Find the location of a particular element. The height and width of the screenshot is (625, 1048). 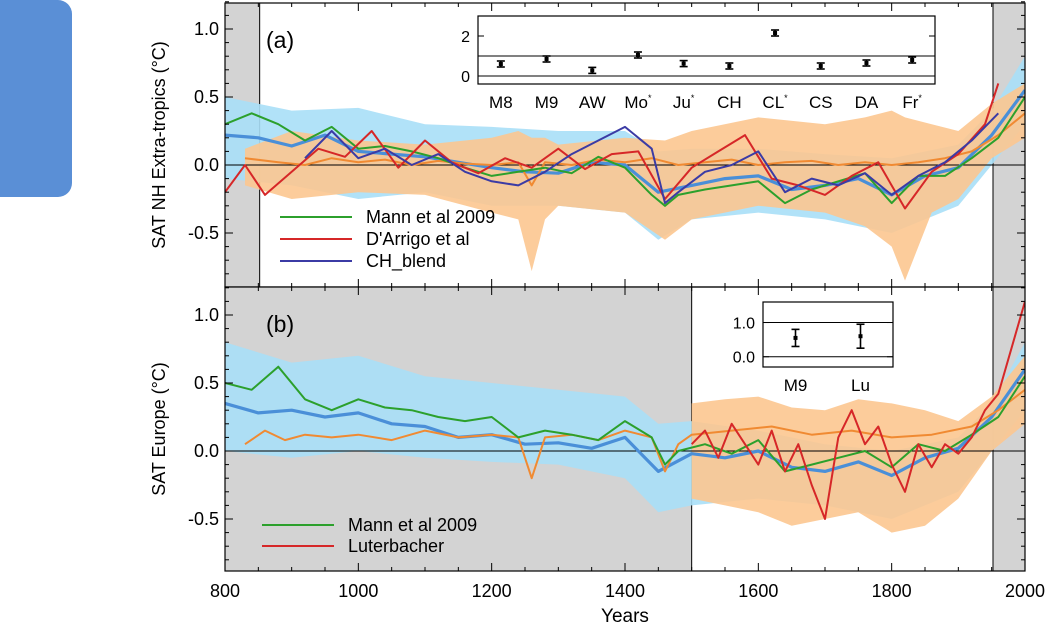

inset-y-tick-label: 0.0 is located at coordinates (744, 358).